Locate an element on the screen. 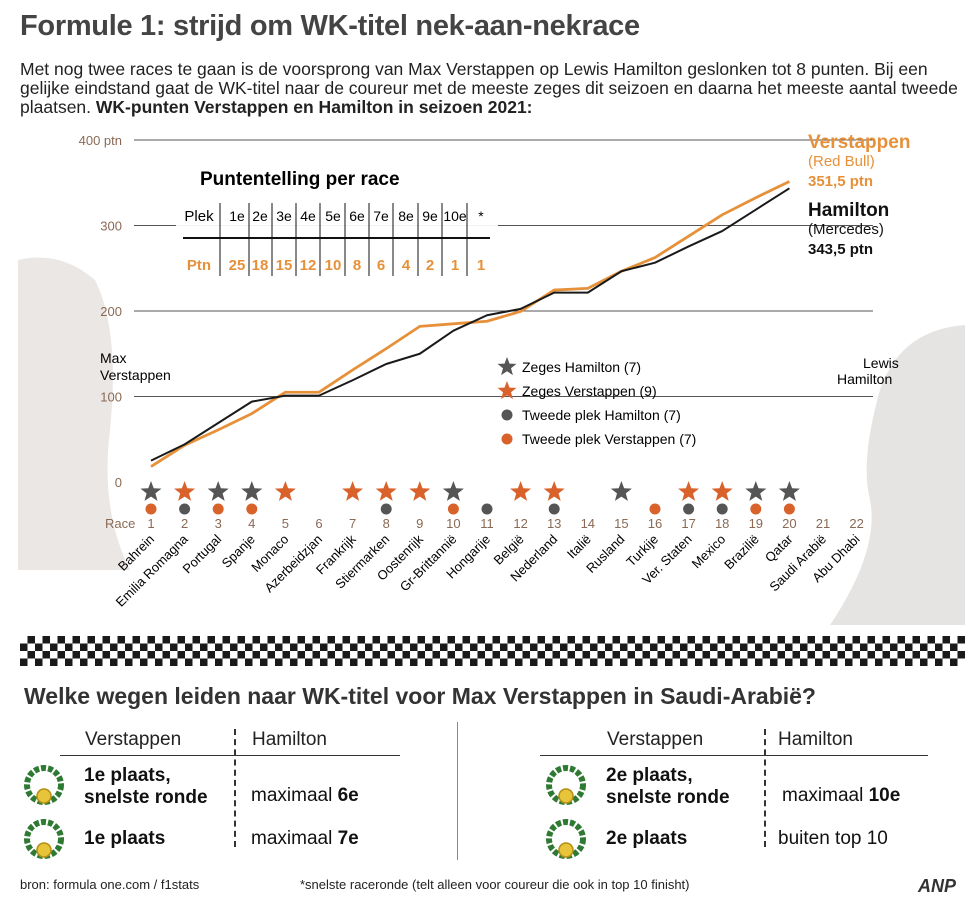 Image resolution: width=980 pixels, height=908 pixels. race-number: 6 is located at coordinates (318, 523).